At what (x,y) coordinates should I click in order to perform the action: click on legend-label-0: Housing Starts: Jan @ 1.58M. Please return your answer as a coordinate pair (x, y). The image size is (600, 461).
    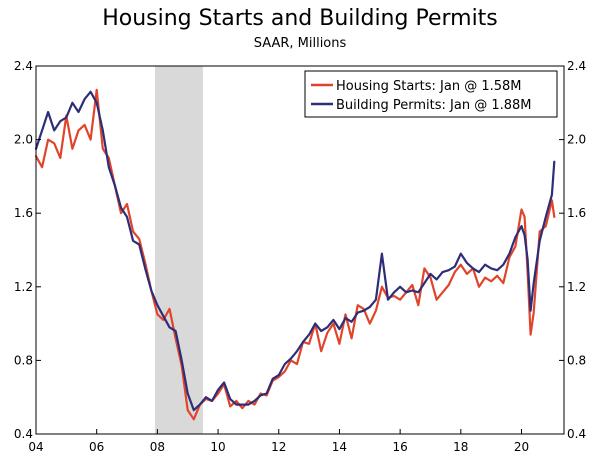
    Looking at the image, I should click on (429, 86).